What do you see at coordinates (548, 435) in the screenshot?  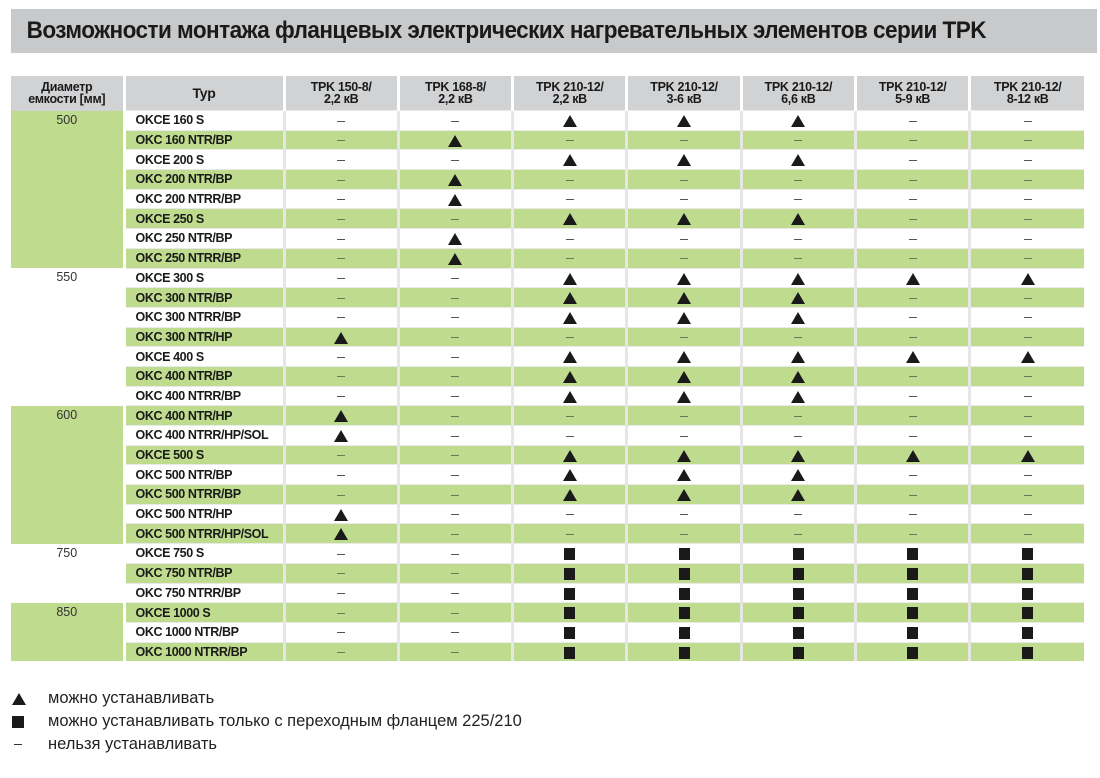 I see `table-row: OKC 400 NTRR/HP/SOL` at bounding box center [548, 435].